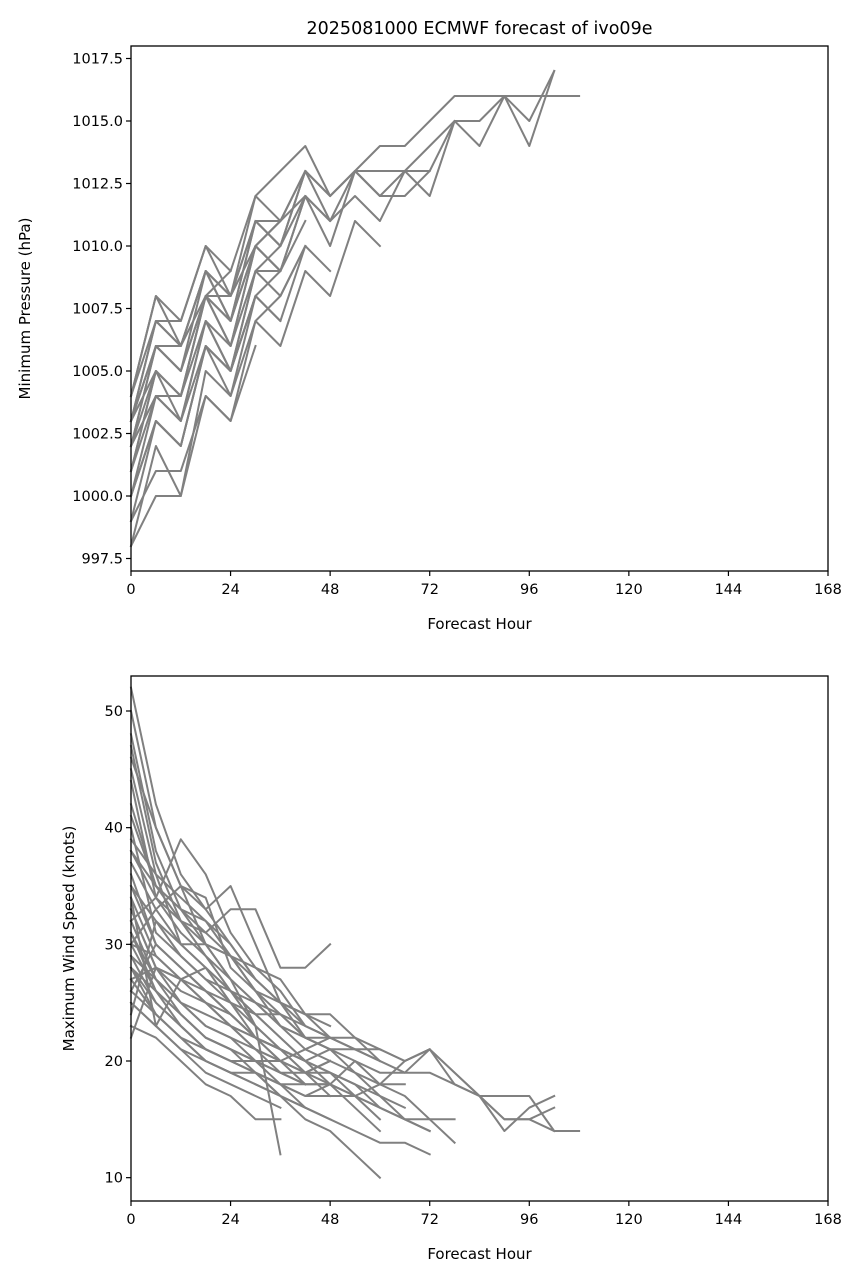  Describe the element at coordinates (97, 310) in the screenshot. I see `y-tick-label-4: 1007.5` at that location.